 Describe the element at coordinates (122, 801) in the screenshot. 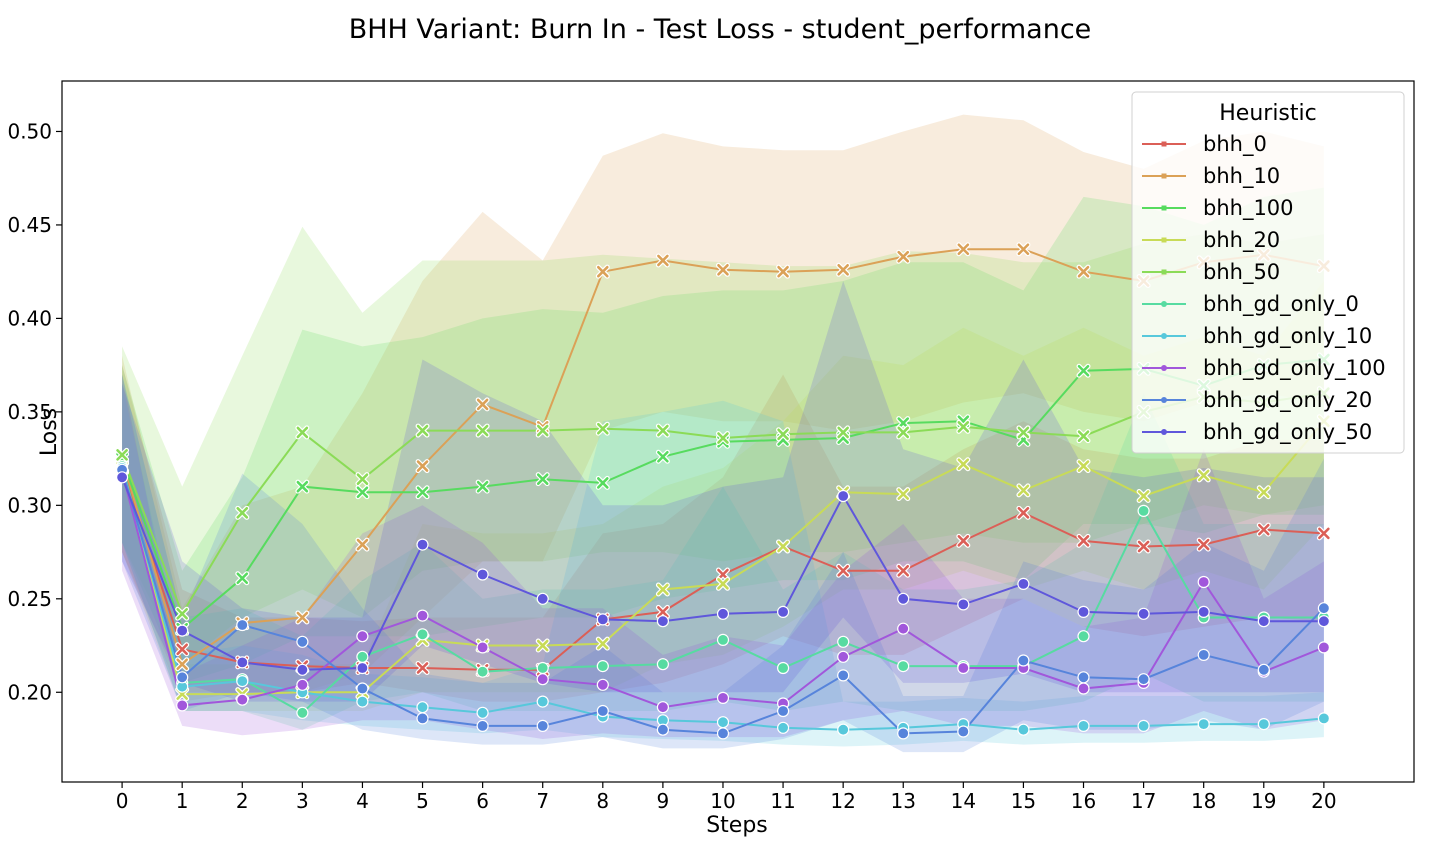

I see `x-tick-label: 0` at that location.